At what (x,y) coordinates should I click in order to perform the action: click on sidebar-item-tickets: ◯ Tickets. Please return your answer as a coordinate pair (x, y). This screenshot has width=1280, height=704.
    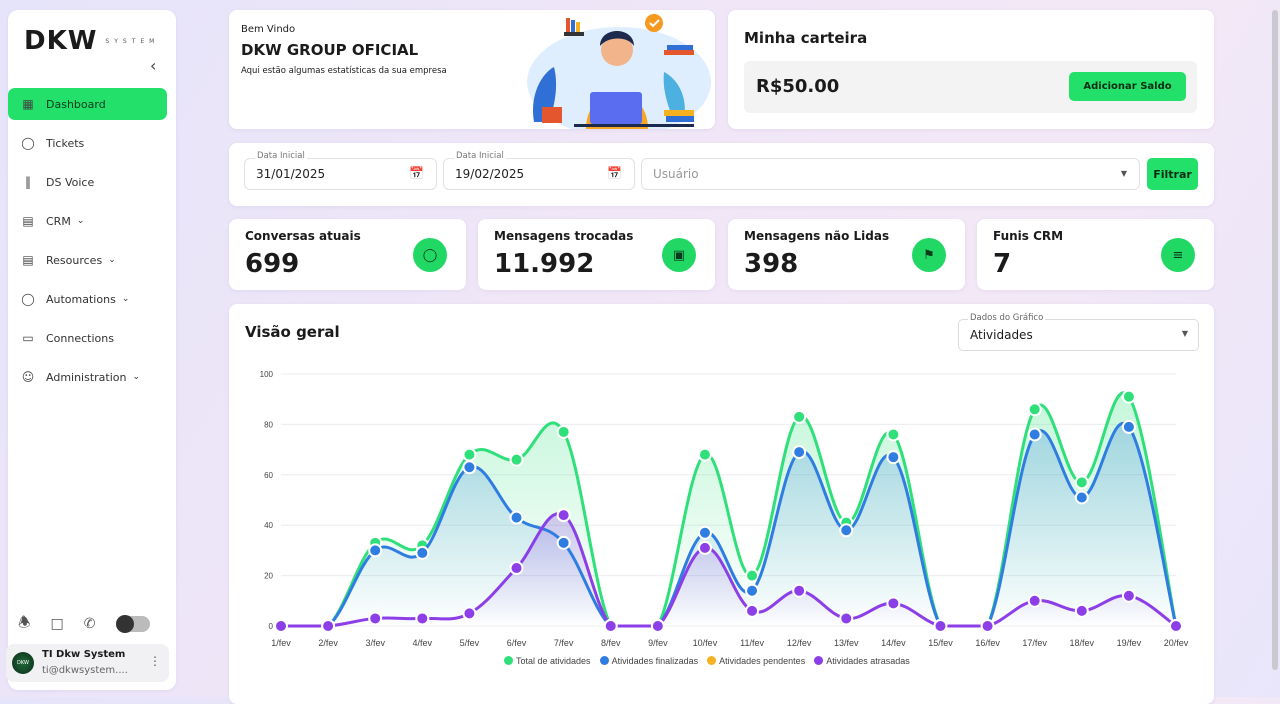
    Looking at the image, I should click on (87, 143).